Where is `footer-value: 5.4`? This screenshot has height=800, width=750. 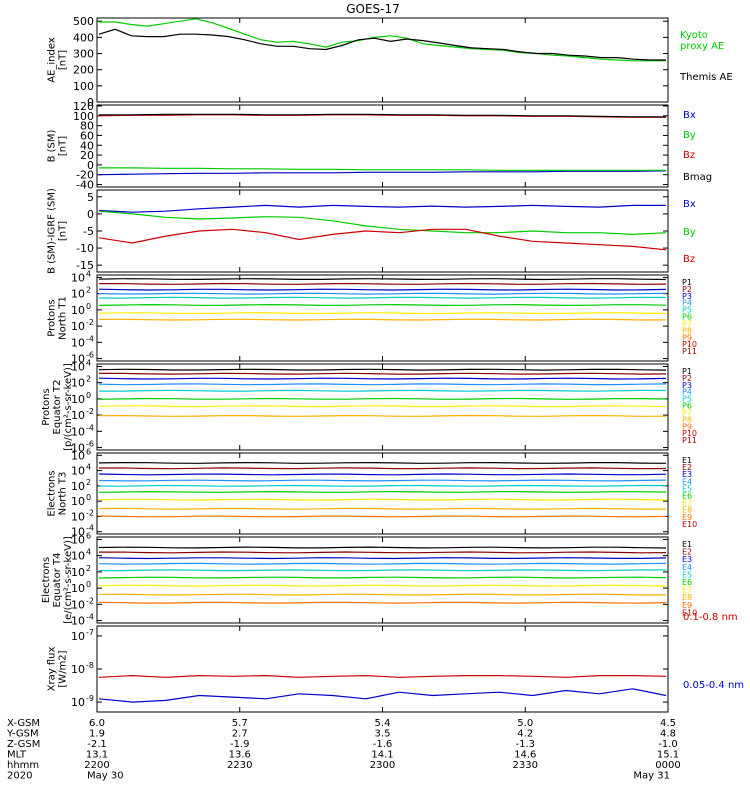
footer-value: 5.4 is located at coordinates (383, 723).